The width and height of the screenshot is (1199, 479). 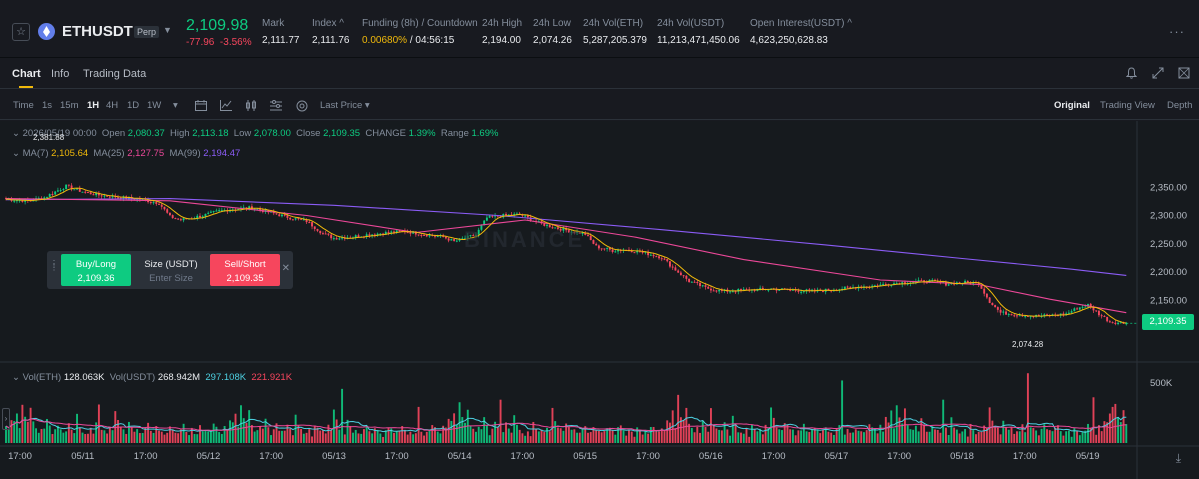 What do you see at coordinates (21, 32) in the screenshot?
I see `favorite-star-icon: ☆` at bounding box center [21, 32].